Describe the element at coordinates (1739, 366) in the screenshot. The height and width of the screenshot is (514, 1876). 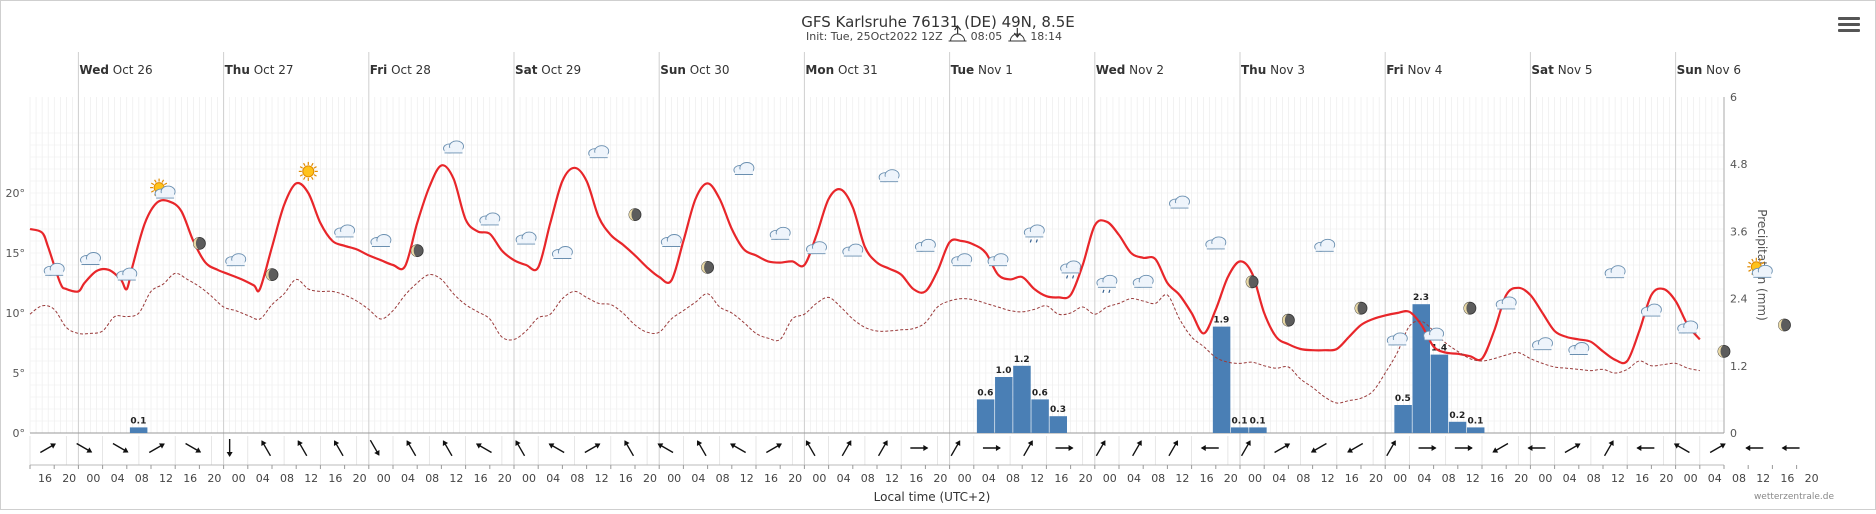
I see `y-right-tick-label: 1.2` at that location.